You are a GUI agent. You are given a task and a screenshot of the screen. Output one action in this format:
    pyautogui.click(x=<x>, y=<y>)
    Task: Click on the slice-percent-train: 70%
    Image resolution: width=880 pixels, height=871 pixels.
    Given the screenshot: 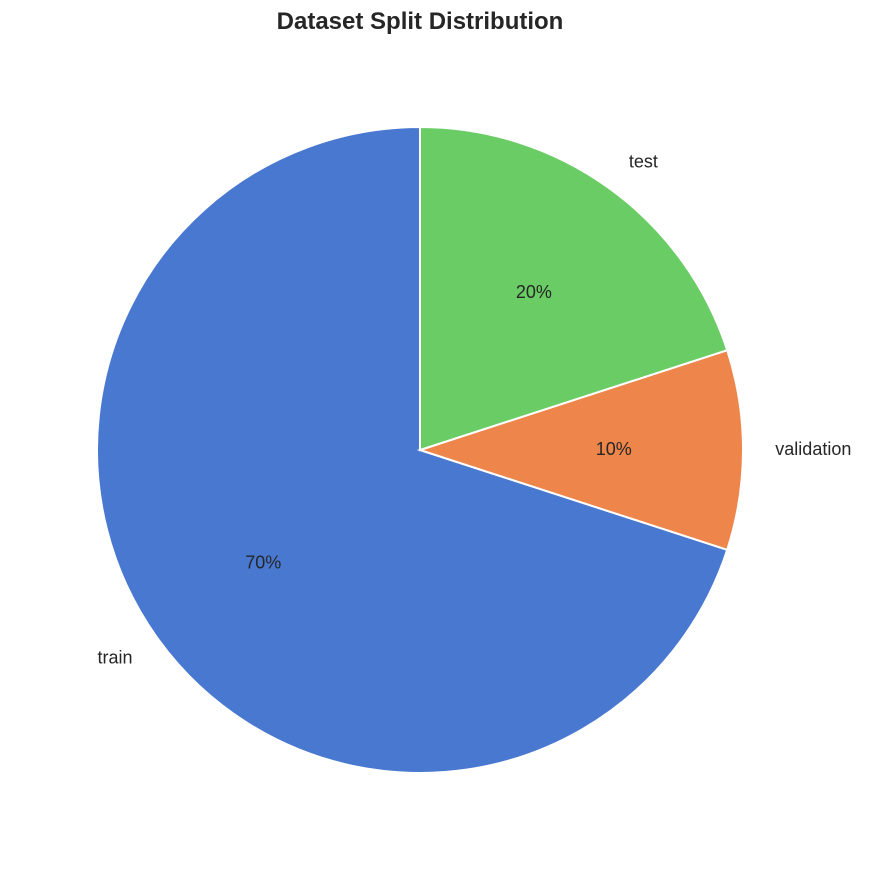 What is the action you would take?
    pyautogui.click(x=263, y=563)
    